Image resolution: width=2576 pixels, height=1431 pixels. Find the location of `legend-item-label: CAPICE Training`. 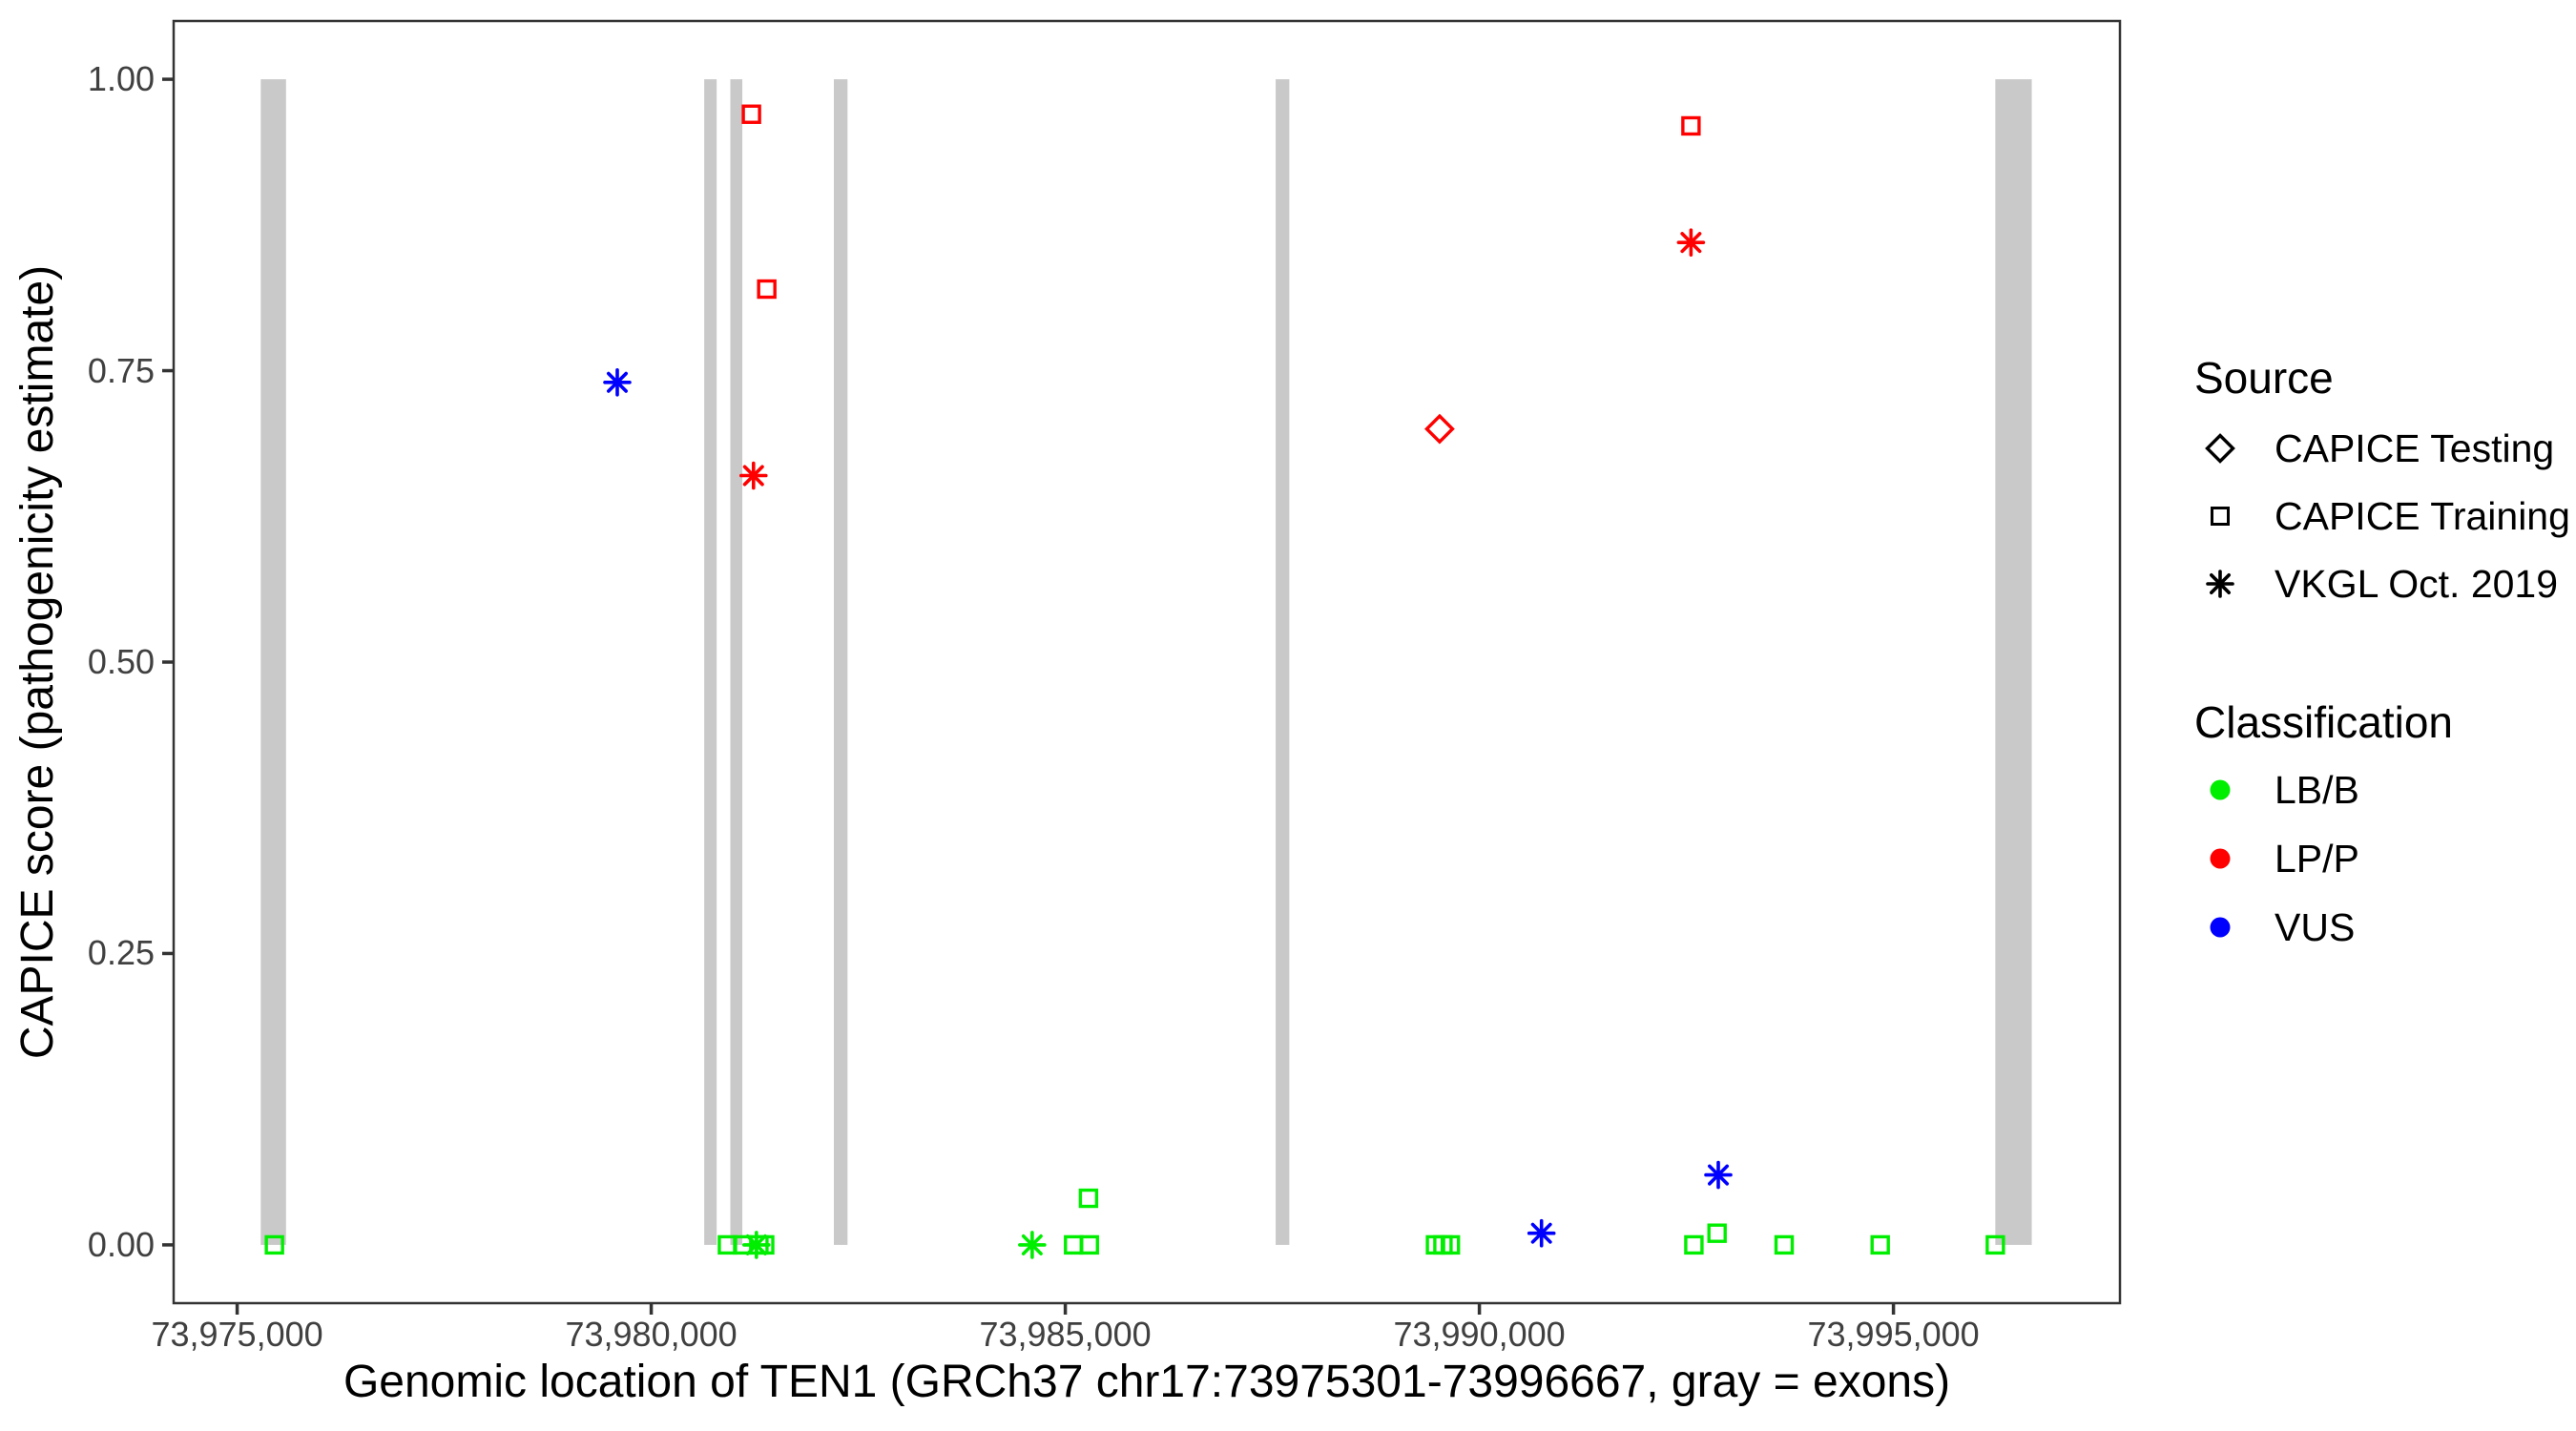

legend-item-label: CAPICE Training is located at coordinates (2422, 515).